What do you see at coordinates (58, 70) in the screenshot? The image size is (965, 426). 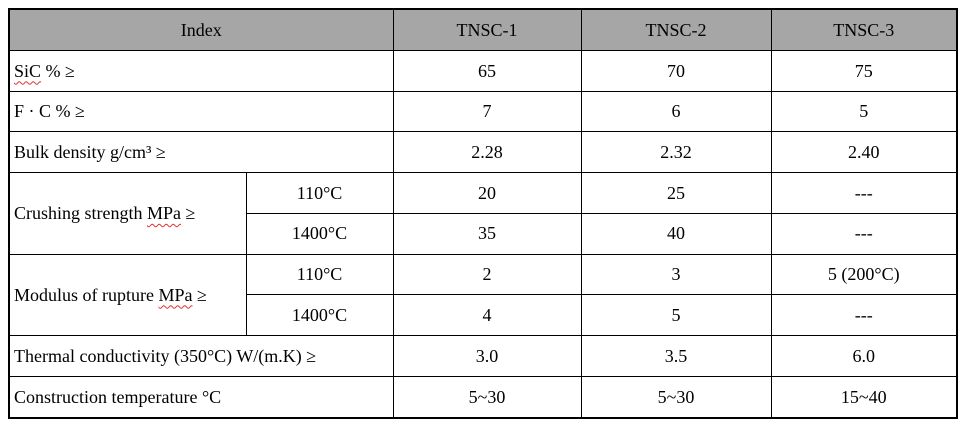 I see `row-label-text: % ≥` at bounding box center [58, 70].